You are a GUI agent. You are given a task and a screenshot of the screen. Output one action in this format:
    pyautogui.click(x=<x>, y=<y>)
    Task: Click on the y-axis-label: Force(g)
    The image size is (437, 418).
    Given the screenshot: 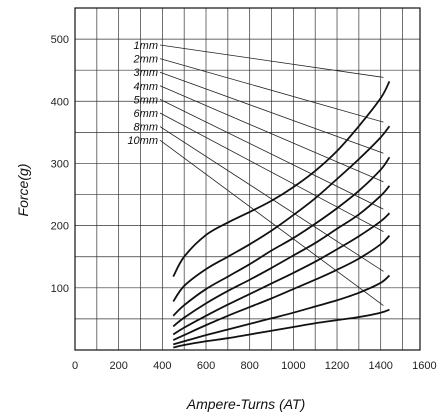 What is the action you would take?
    pyautogui.click(x=23, y=190)
    